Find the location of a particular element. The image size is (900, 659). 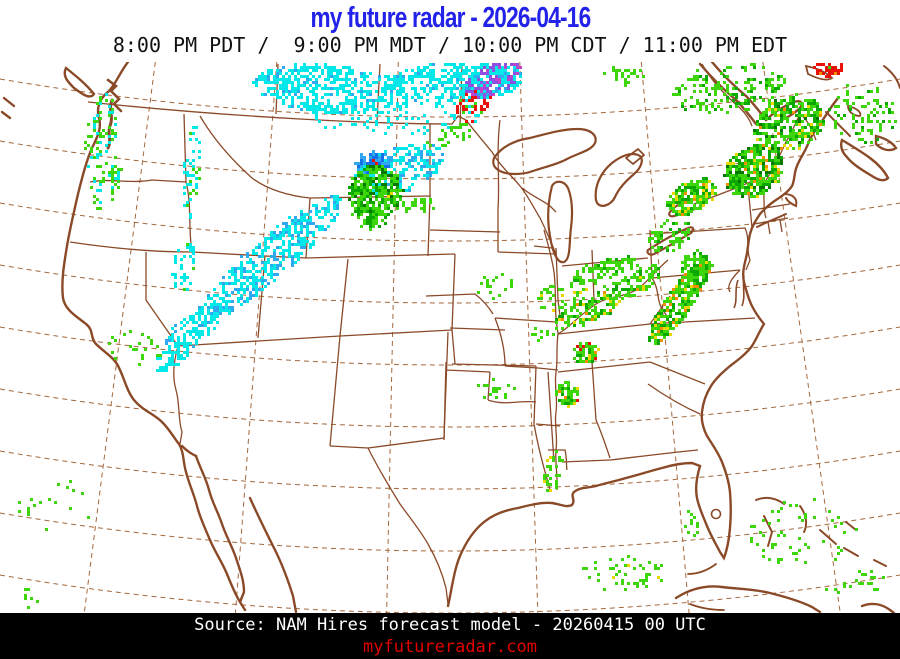

il-in-border is located at coordinates (558, 282).